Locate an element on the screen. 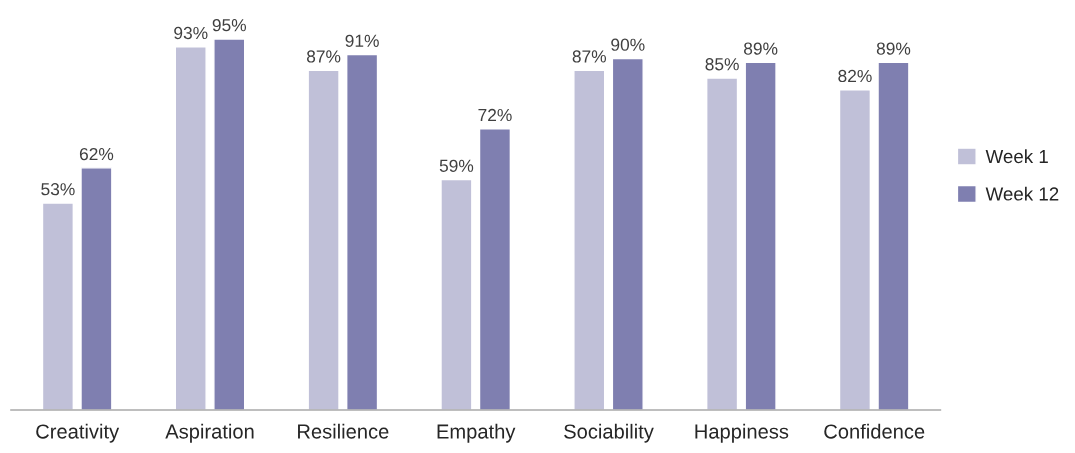 Image resolution: width=1075 pixels, height=453 pixels. data-label: 93% is located at coordinates (191, 33).